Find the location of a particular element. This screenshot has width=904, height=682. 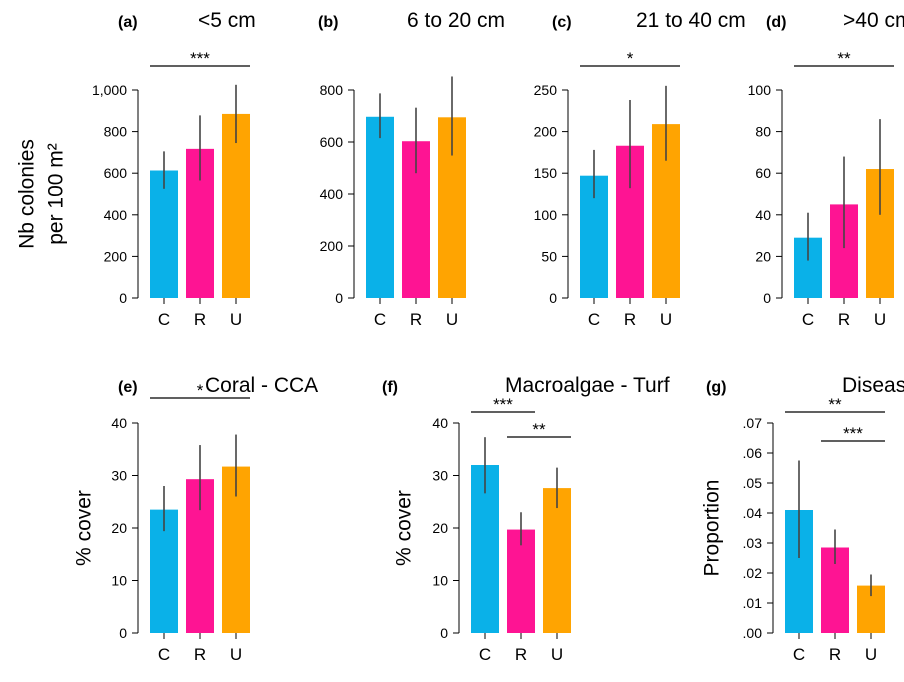

panel-b-category-label: U is located at coordinates (452, 319).